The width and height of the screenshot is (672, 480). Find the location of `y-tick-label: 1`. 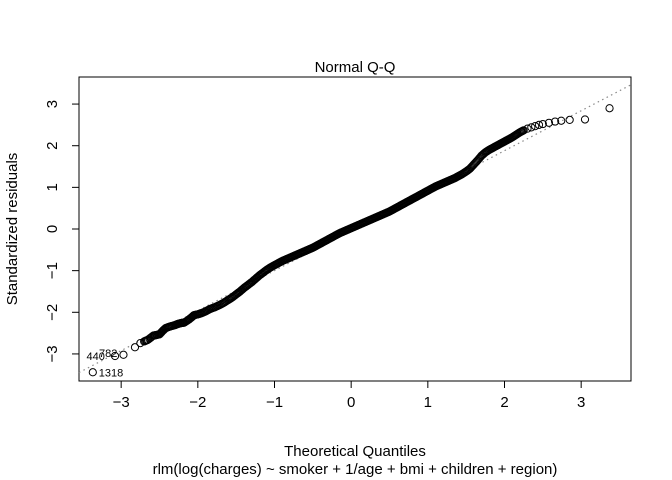

y-tick-label: 1 is located at coordinates (52, 187).